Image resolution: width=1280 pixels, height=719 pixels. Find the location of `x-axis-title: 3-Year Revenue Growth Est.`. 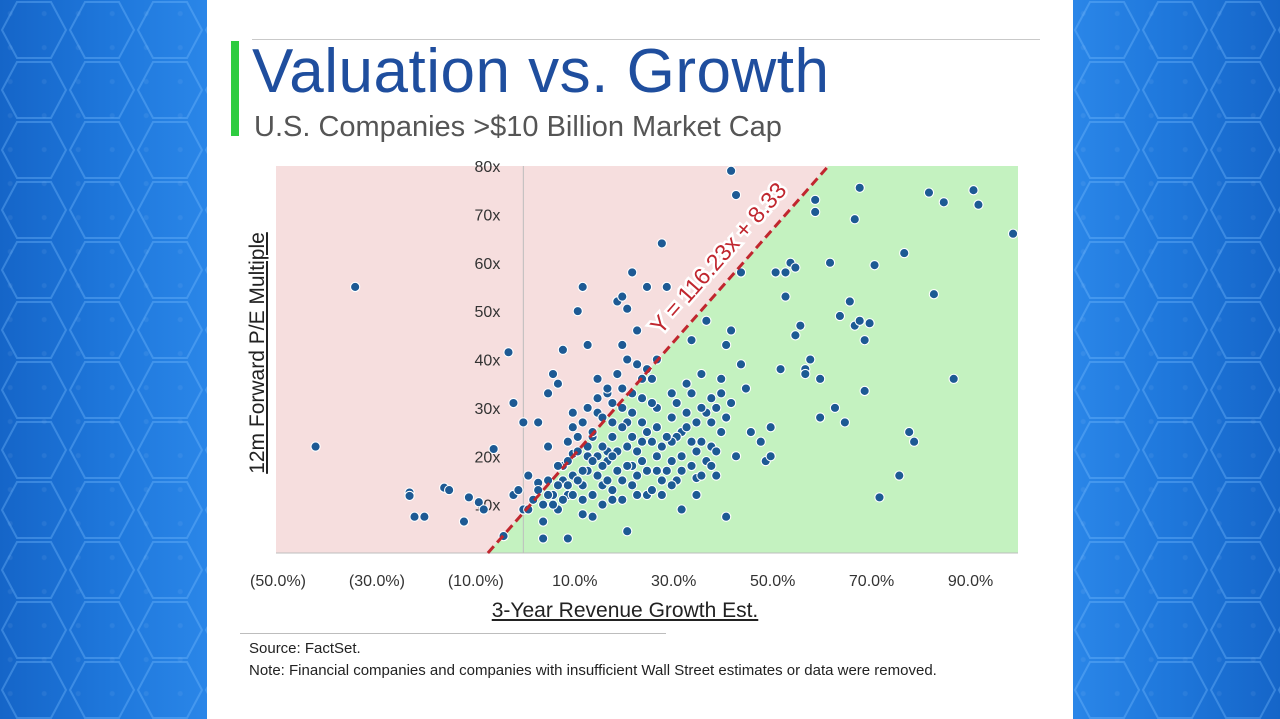

x-axis-title: 3-Year Revenue Growth Est. is located at coordinates (625, 610).